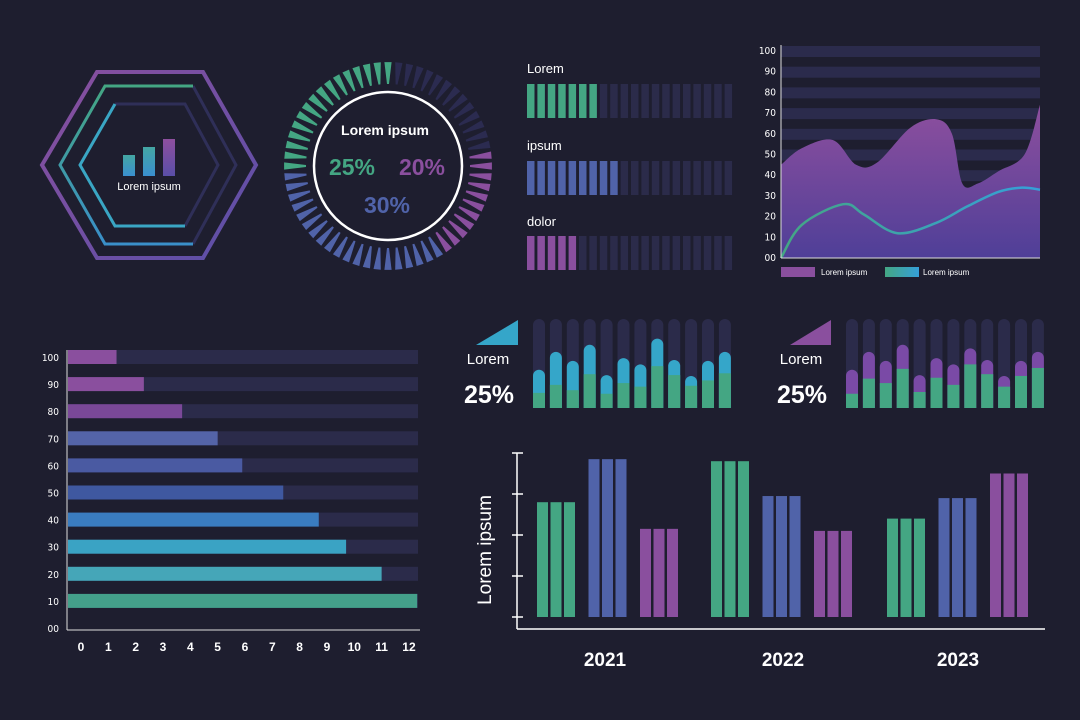 The image size is (1080, 720). Describe the element at coordinates (630, 165) in the screenshot. I see `segmented-progress-bars: Lorem ipsum dolor` at that location.